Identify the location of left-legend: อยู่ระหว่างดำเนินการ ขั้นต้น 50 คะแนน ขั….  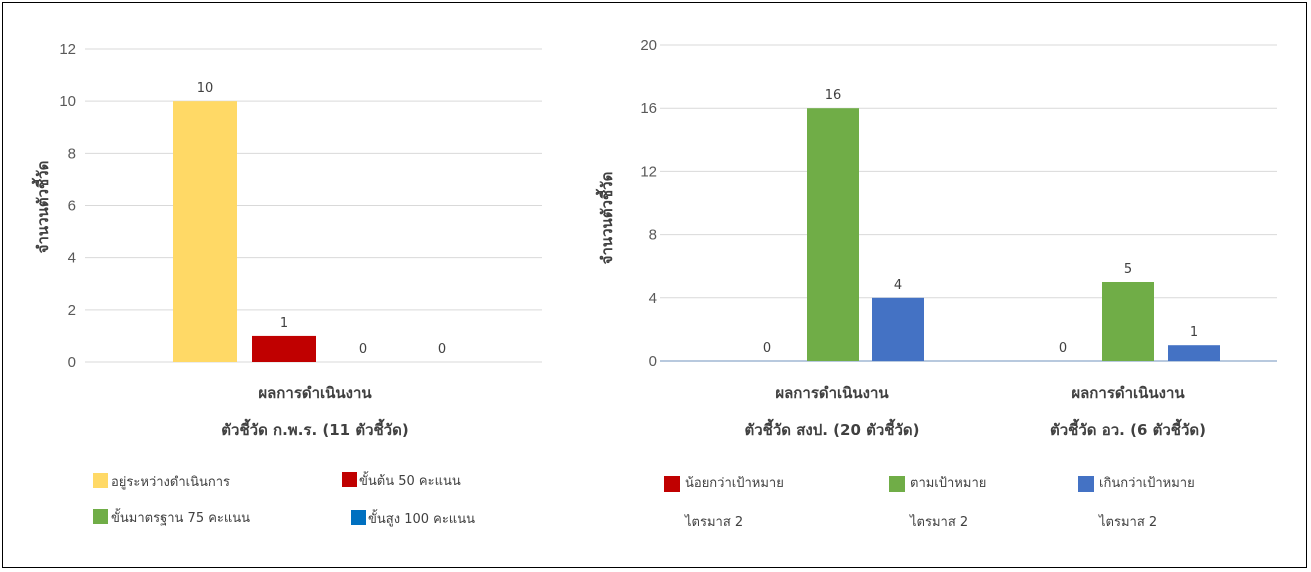
(284, 499).